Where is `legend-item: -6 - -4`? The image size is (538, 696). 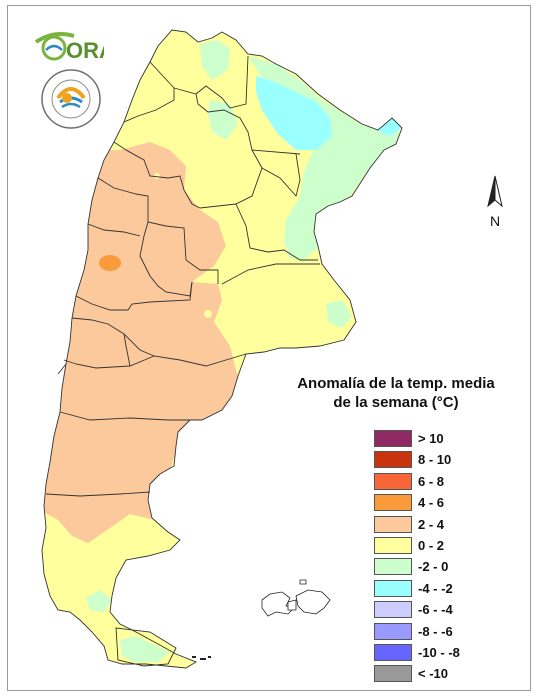 legend-item: -6 - -4 is located at coordinates (435, 609).